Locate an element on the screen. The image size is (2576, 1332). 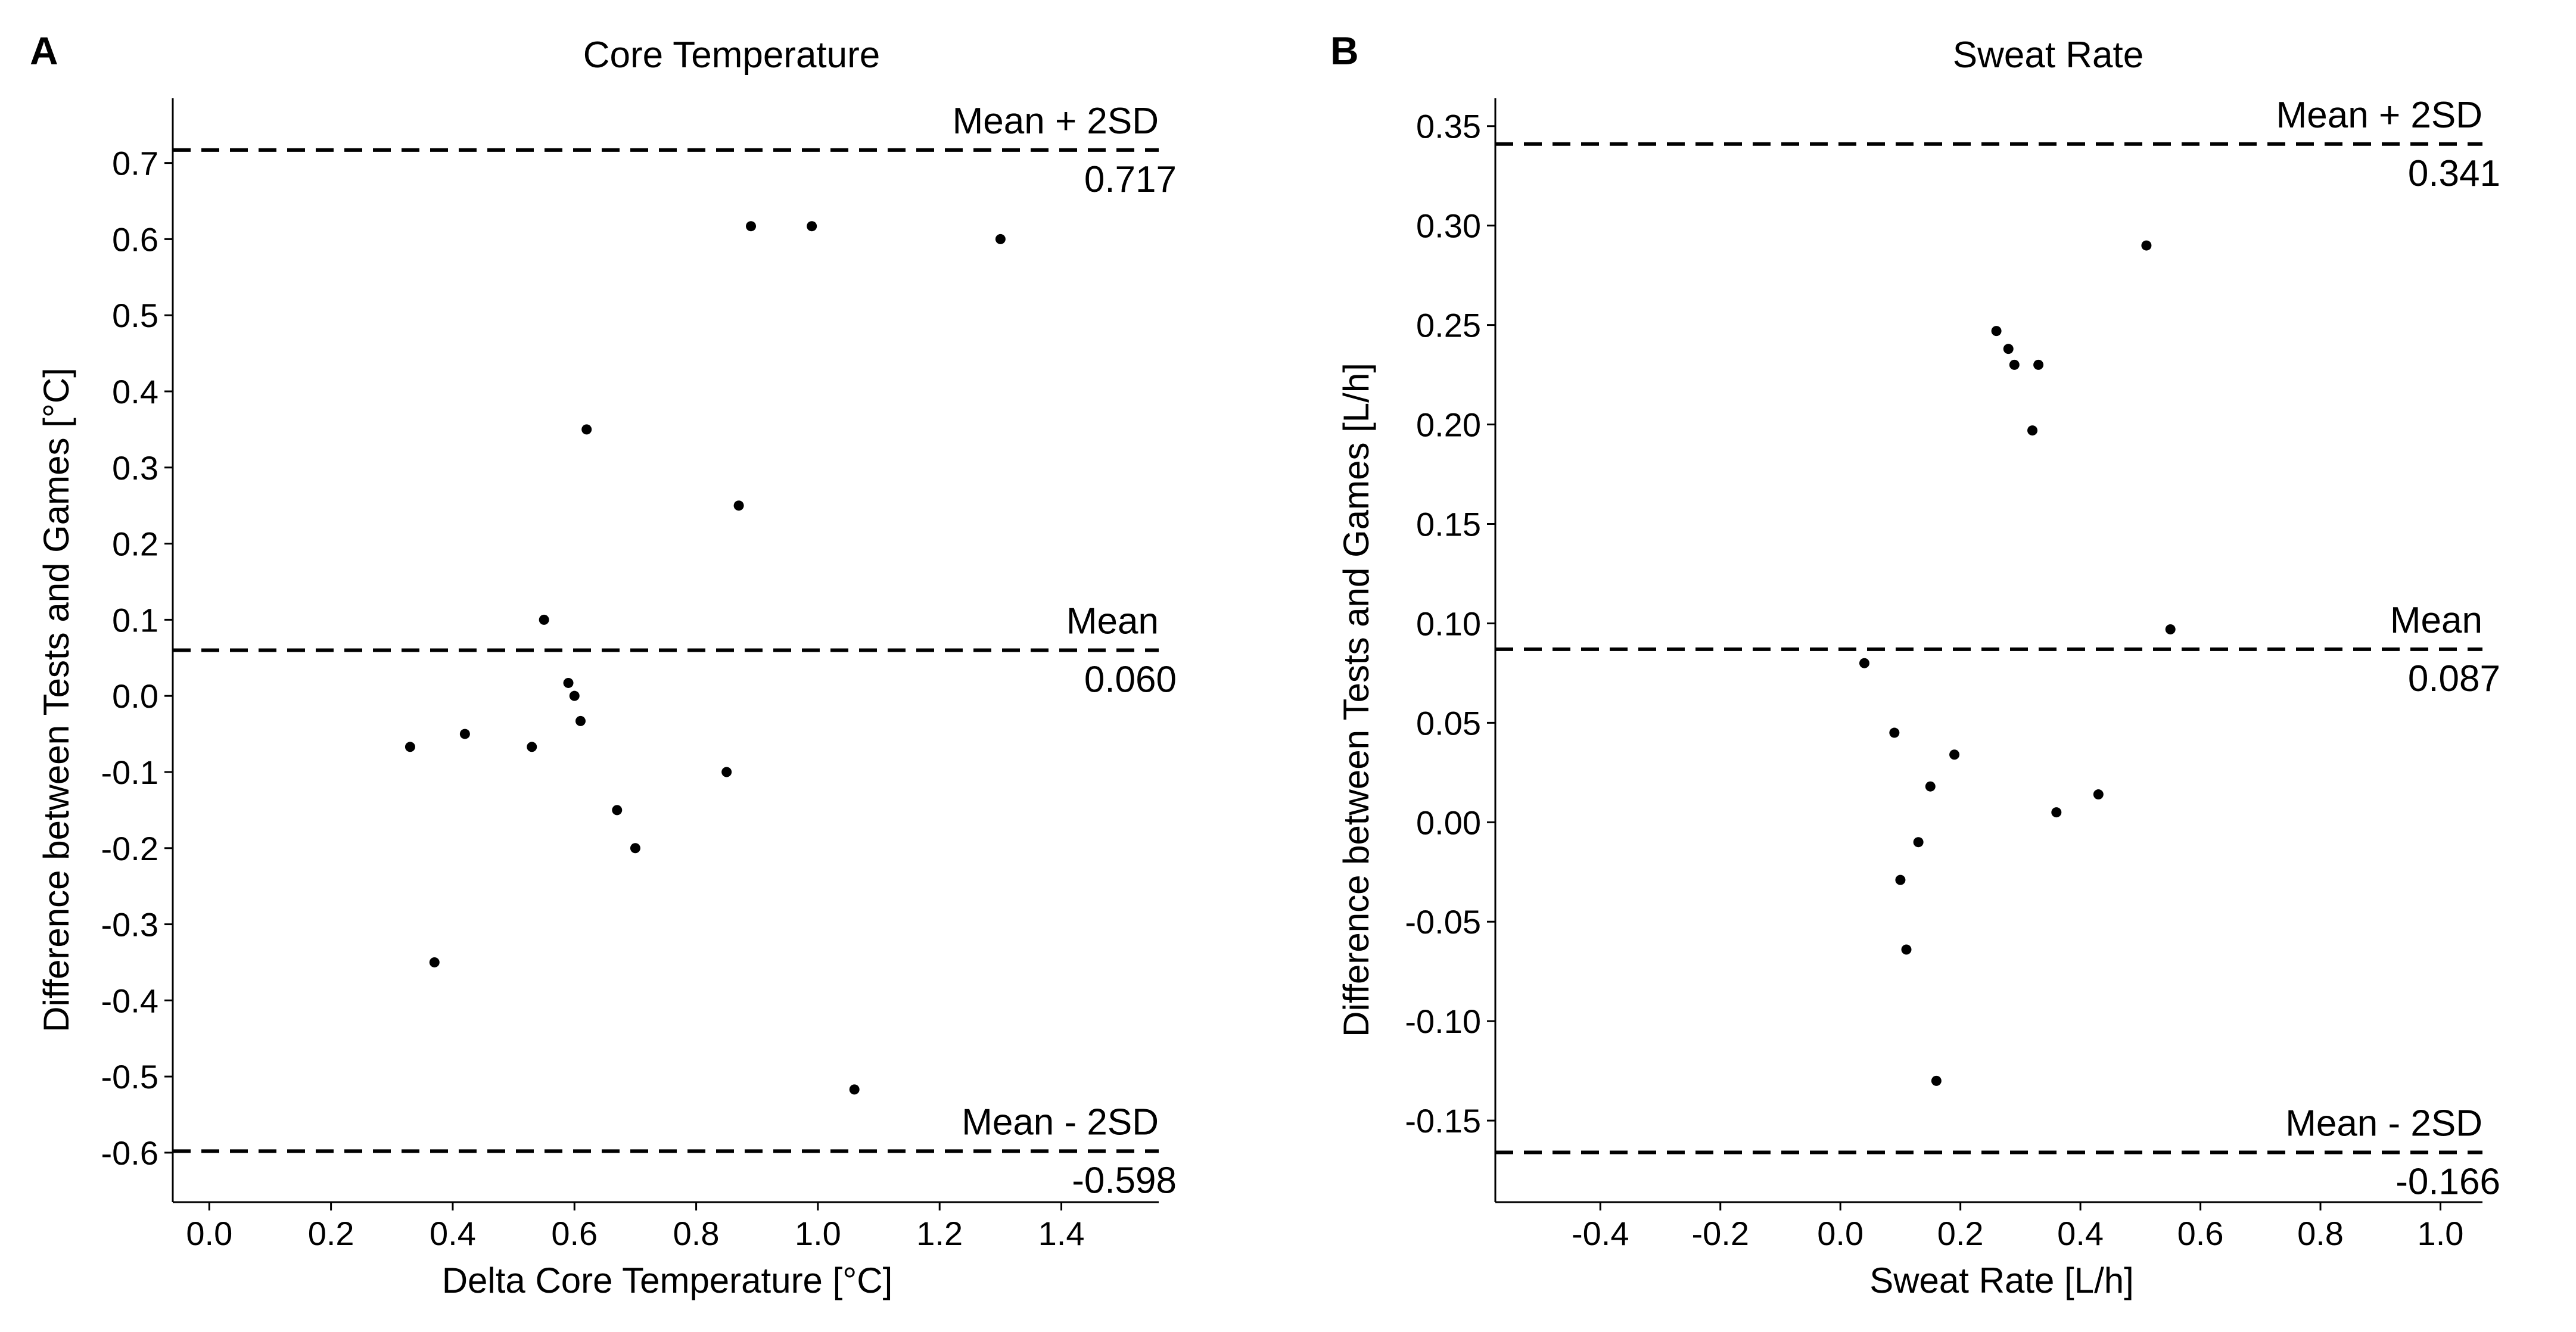
panel-b-x-tick-label: 0.6 is located at coordinates (2200, 1233).